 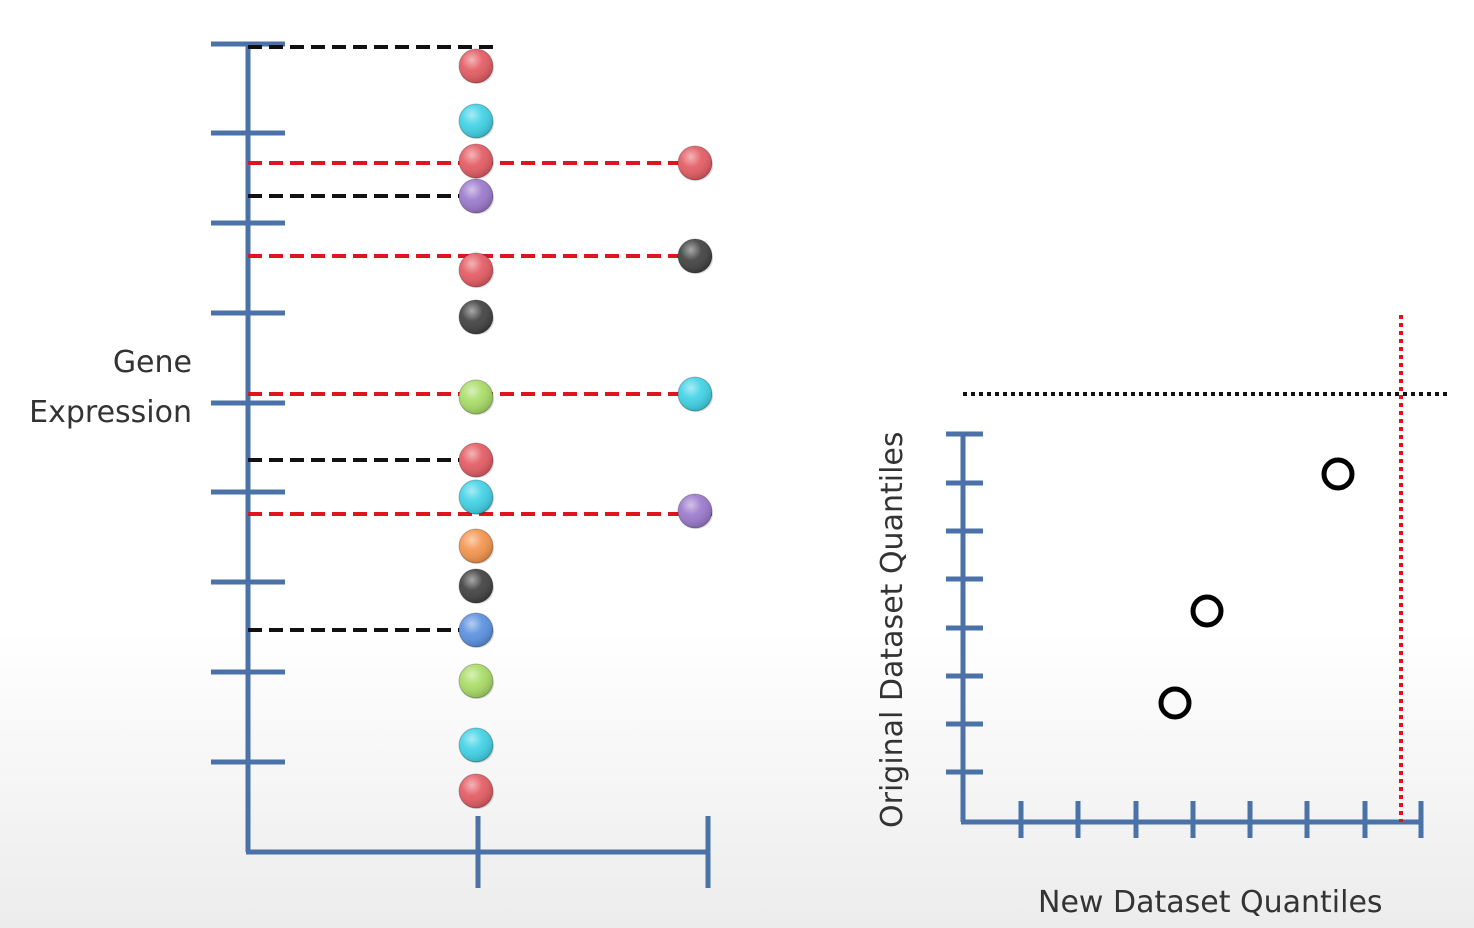 I want to click on original-dataset-points, so click(x=476, y=428).